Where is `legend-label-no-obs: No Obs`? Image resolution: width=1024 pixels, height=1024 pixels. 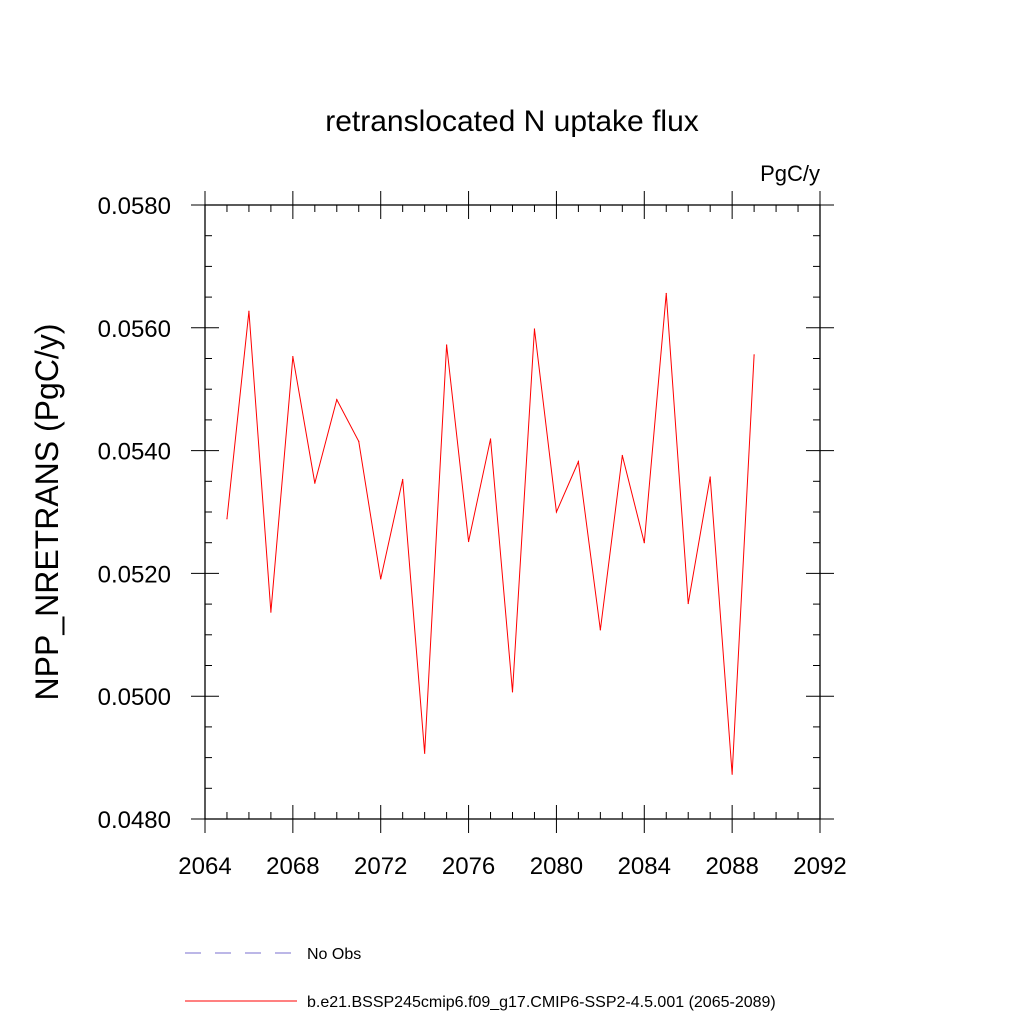 legend-label-no-obs: No Obs is located at coordinates (334, 954).